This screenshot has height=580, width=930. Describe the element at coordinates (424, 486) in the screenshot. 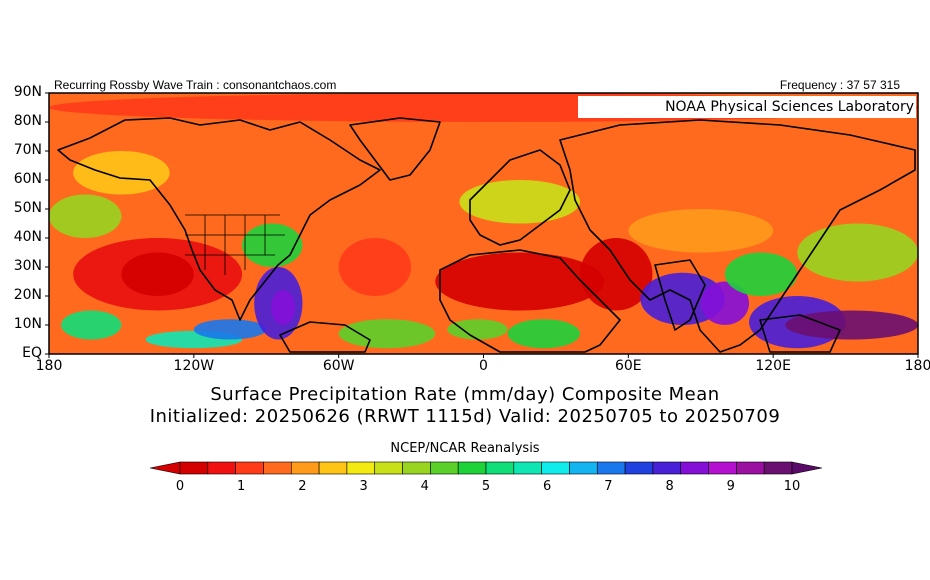

I see `colorbar-label: 4` at that location.